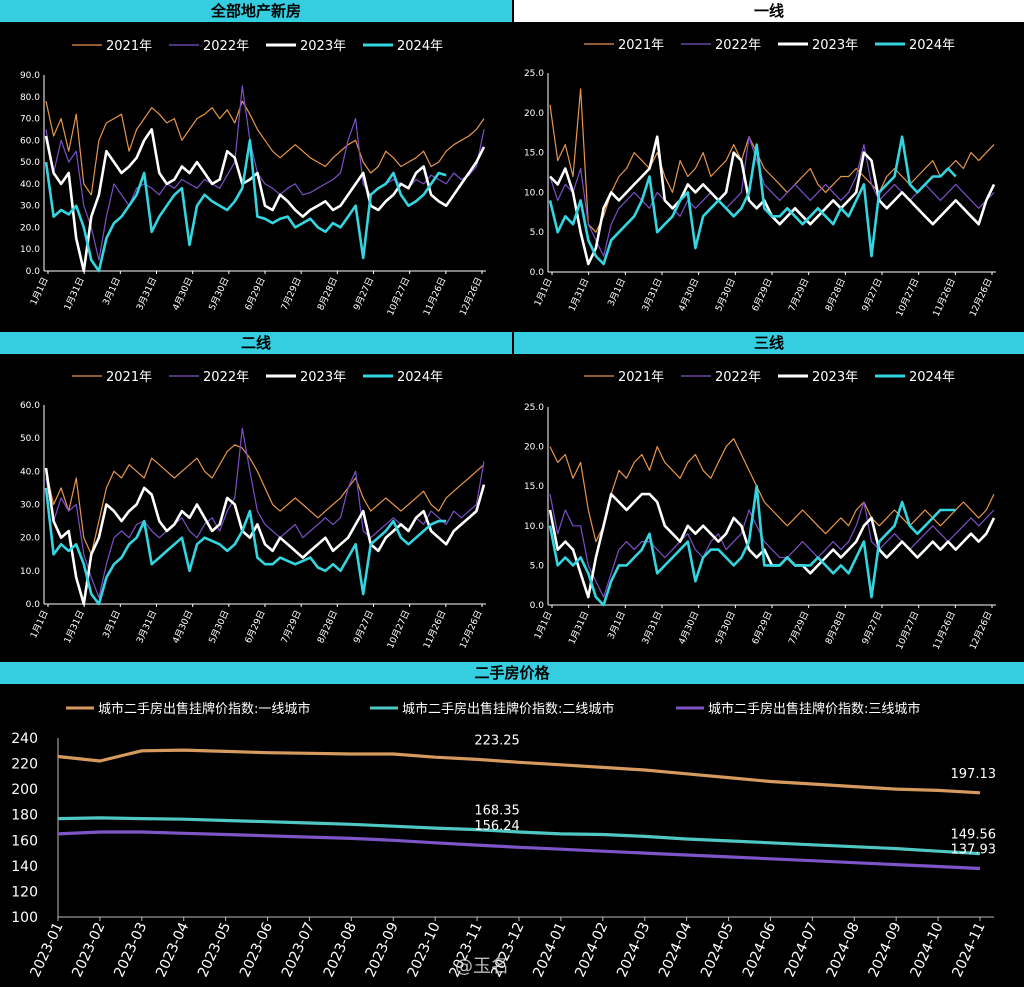 The height and width of the screenshot is (987, 1024). What do you see at coordinates (88, 950) in the screenshot?
I see `x-tick-label: 2023-02` at bounding box center [88, 950].